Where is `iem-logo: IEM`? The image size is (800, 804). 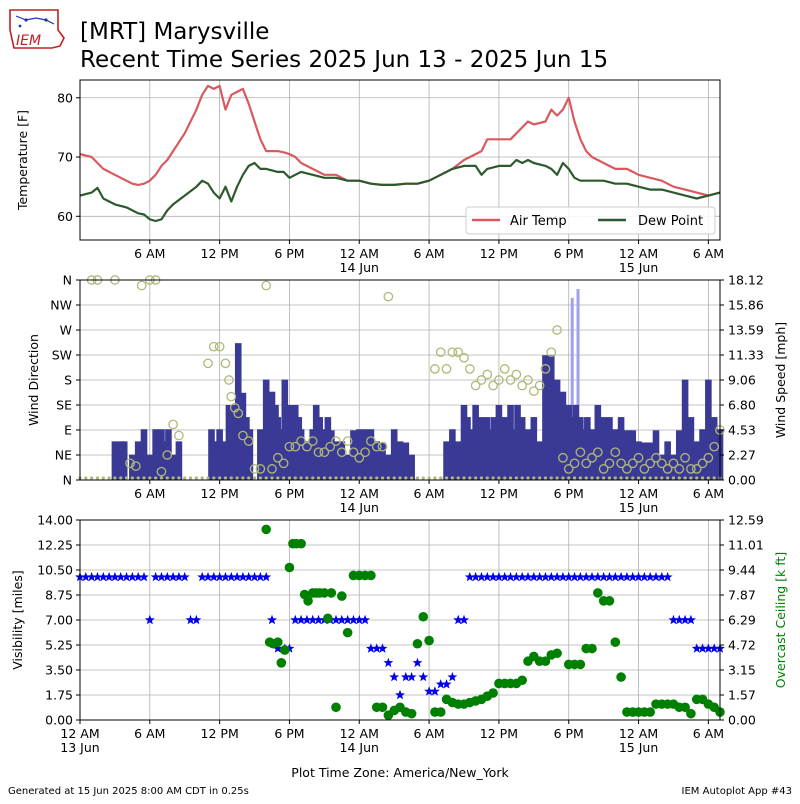 iem-logo: IEM is located at coordinates (37, 29).